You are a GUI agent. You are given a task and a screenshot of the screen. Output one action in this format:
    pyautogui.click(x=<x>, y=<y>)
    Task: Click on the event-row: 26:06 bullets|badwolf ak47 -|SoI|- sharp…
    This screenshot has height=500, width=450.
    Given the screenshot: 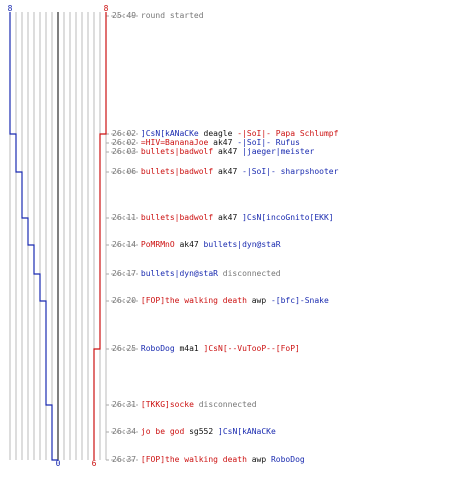 What is the action you would take?
    pyautogui.click(x=225, y=171)
    